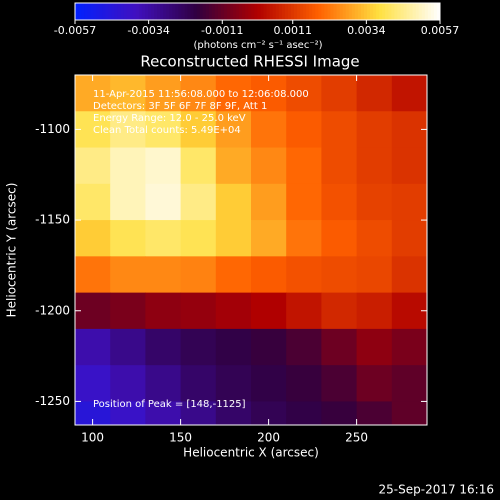 The width and height of the screenshot is (500, 500). I want to click on colorbar-tick-label: -0.0034, so click(148, 30).